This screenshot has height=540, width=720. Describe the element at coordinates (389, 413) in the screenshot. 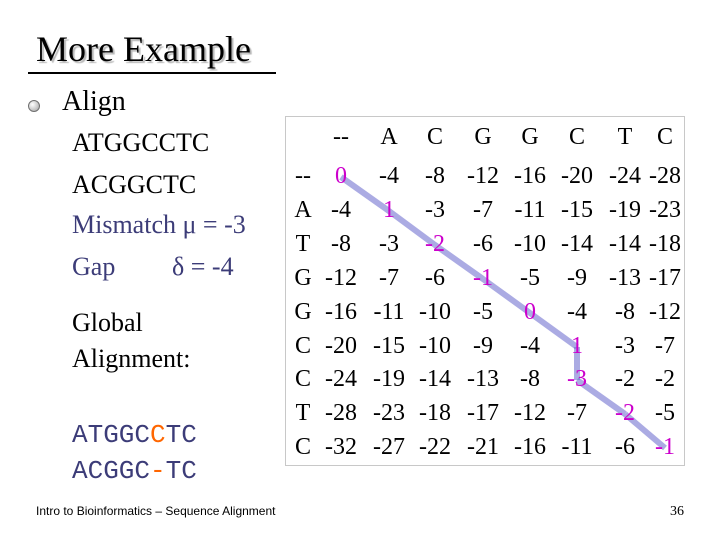

I see `matrix-cell: -23` at that location.